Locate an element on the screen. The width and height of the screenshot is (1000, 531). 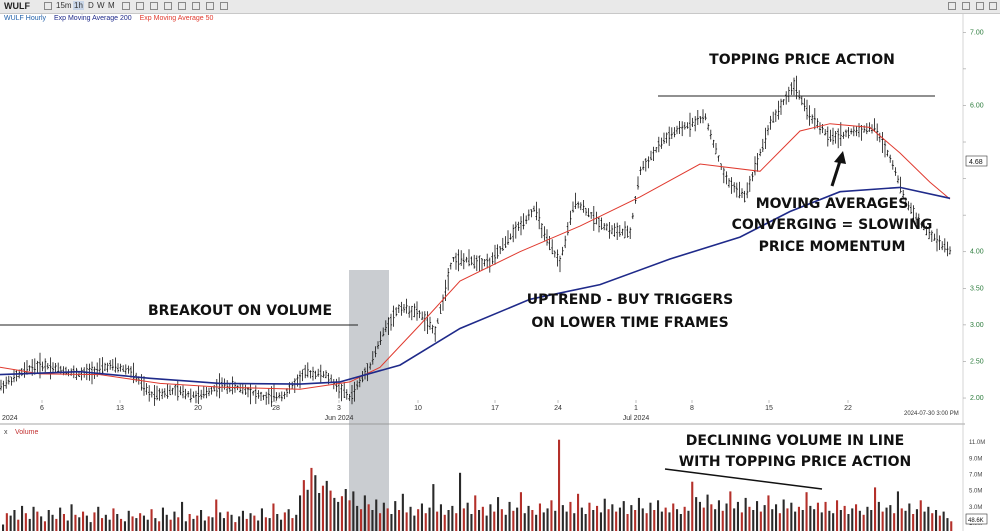
share-icon is located at coordinates (224, 6).